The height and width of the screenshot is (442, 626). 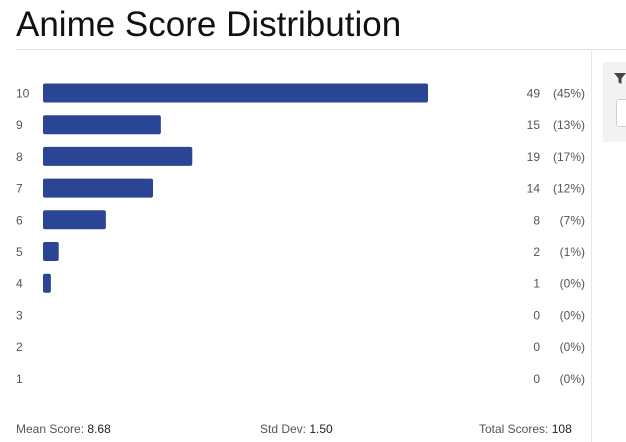 What do you see at coordinates (569, 157) in the screenshot?
I see `percent-label: (17%)` at bounding box center [569, 157].